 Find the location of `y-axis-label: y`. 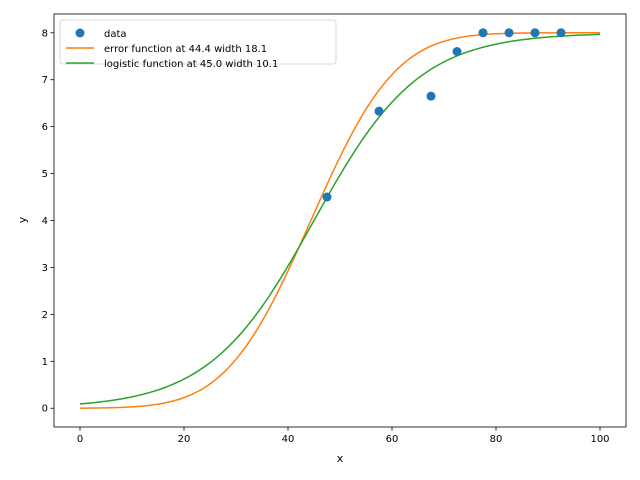

y-axis-label: y is located at coordinates (22, 219).